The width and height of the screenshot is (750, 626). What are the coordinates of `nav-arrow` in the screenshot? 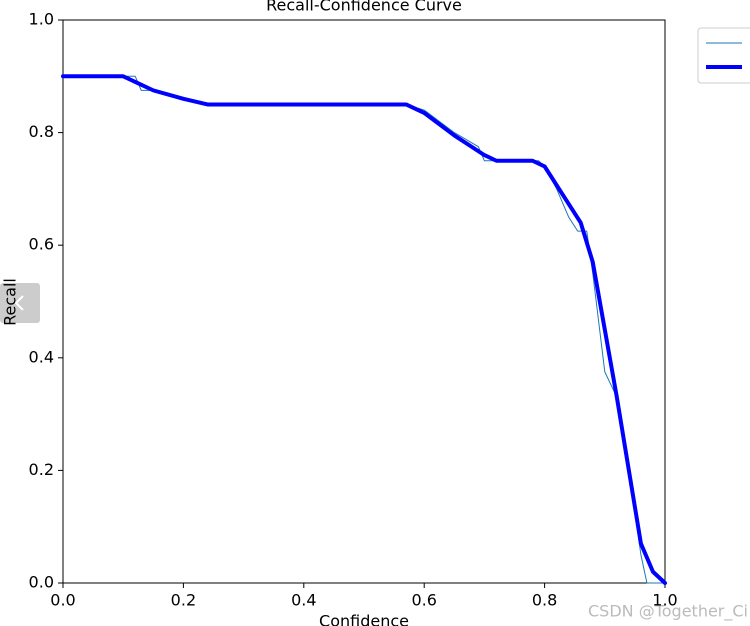 It's located at (19, 303).